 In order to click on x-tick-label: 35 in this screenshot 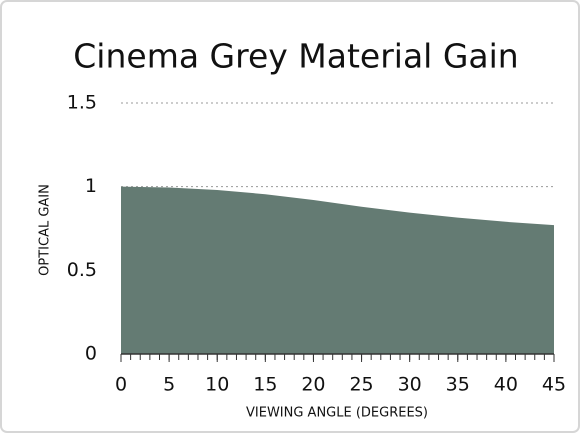, I will do `click(458, 385)`.